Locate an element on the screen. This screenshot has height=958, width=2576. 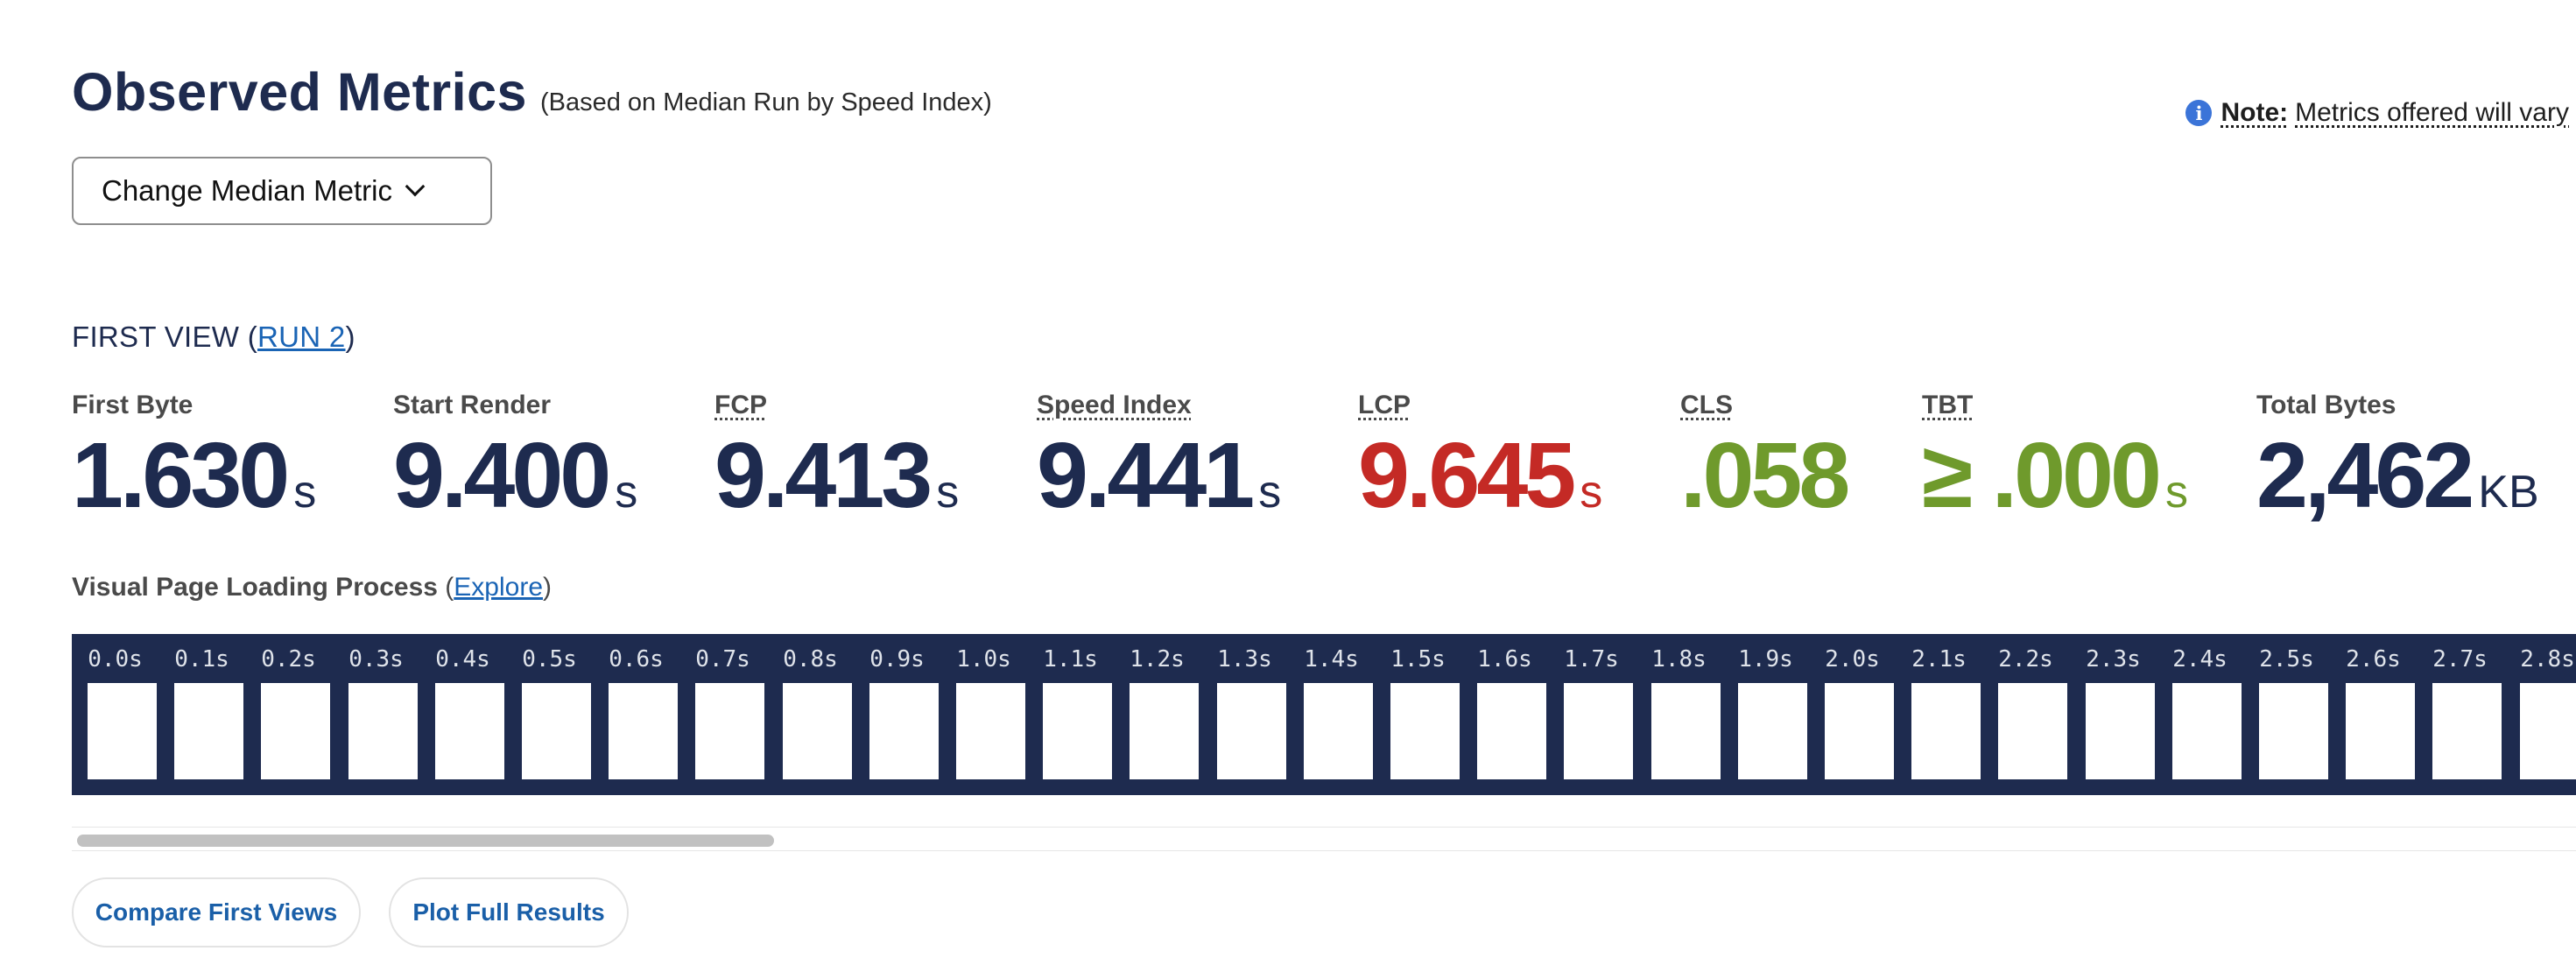
filmstrip-frame: 2.6s is located at coordinates (2373, 714).